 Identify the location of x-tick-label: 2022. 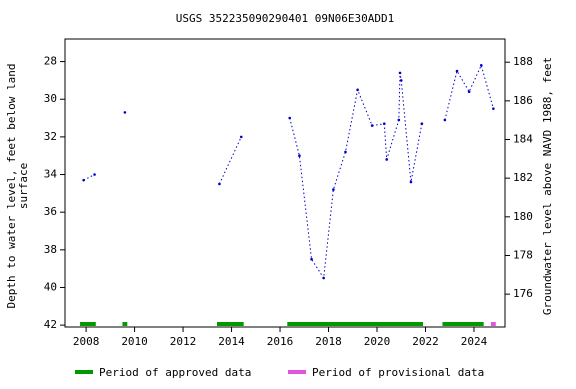
(425, 341).